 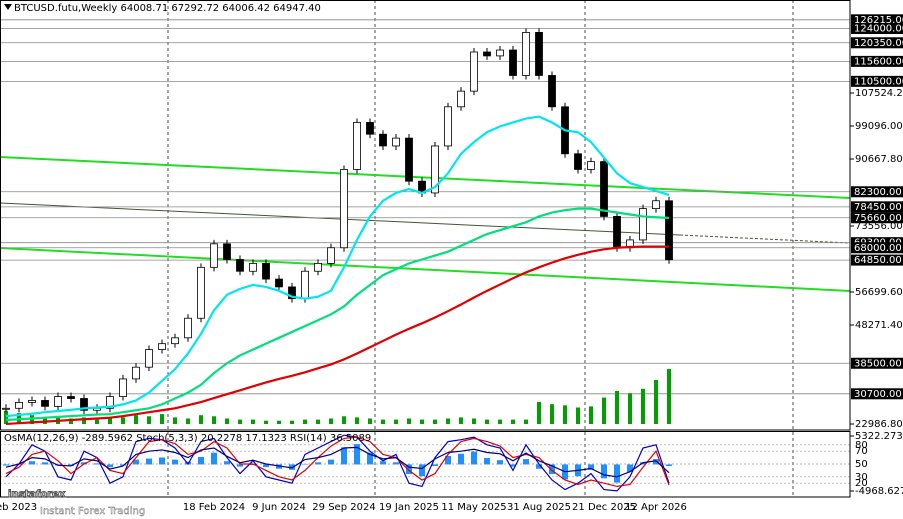 I want to click on osc-tick-label: 80, so click(x=861, y=445).